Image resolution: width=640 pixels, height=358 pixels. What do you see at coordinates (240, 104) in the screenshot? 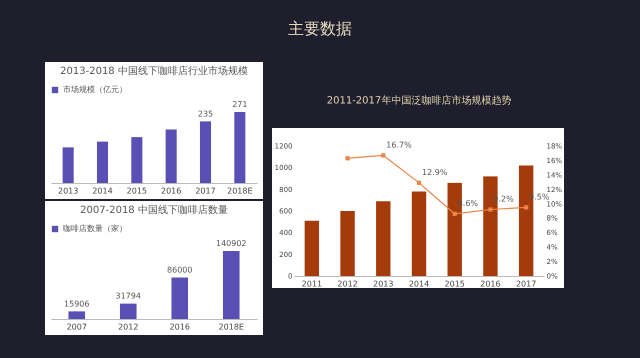
I see `data-label: 271` at bounding box center [240, 104].